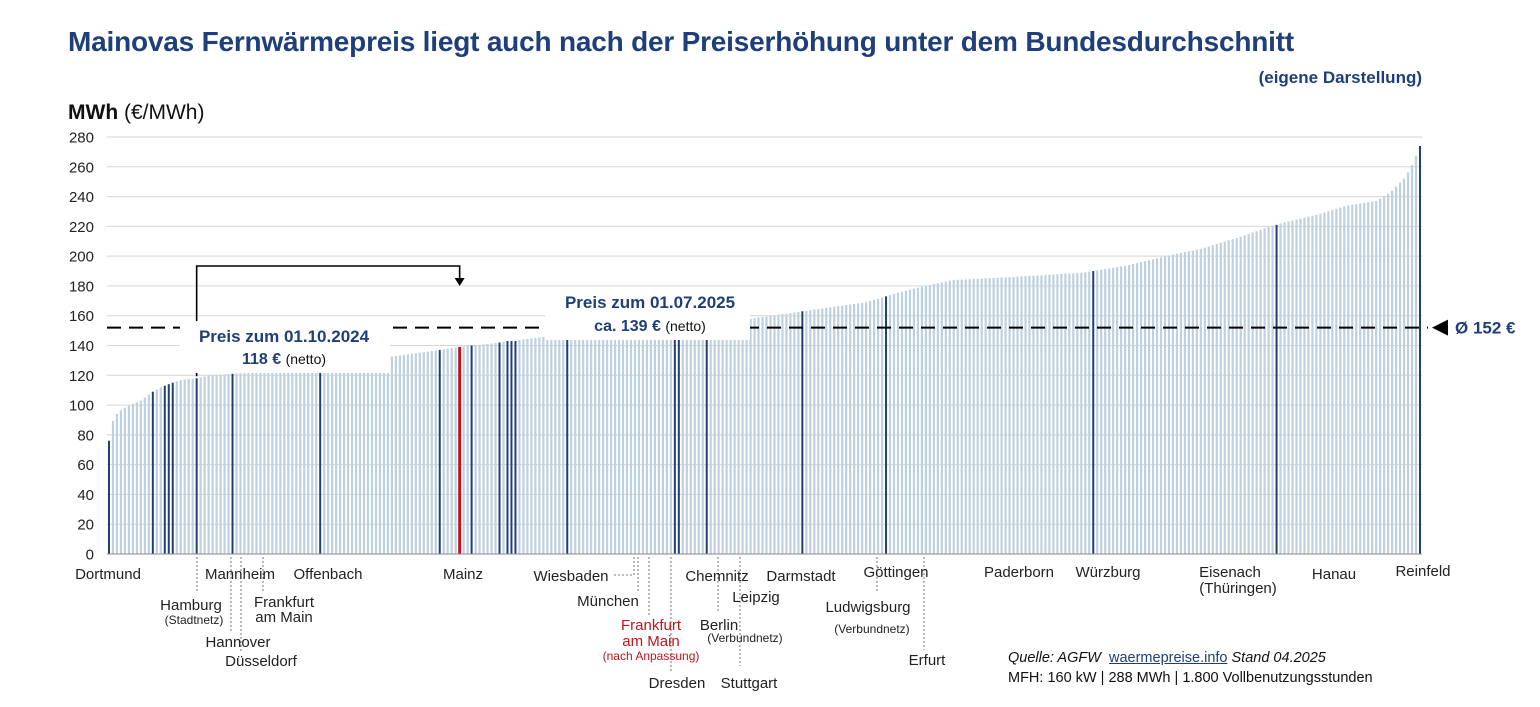  What do you see at coordinates (81, 227) in the screenshot?
I see `y-tick-label: 220` at bounding box center [81, 227].